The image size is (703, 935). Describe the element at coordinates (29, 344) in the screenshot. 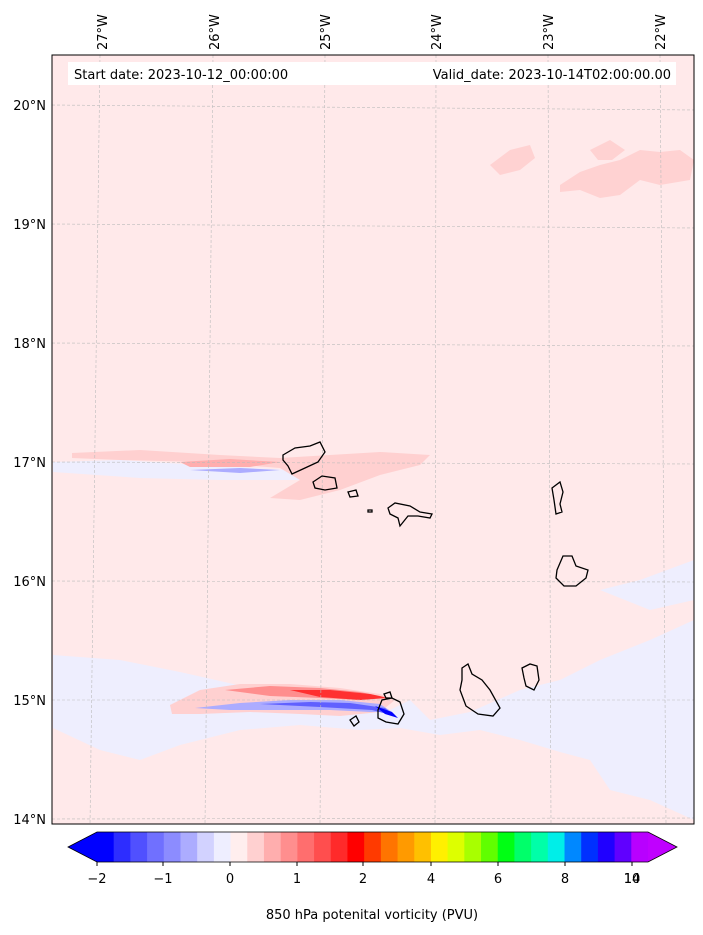

I see `lat-label: 18°N` at that location.